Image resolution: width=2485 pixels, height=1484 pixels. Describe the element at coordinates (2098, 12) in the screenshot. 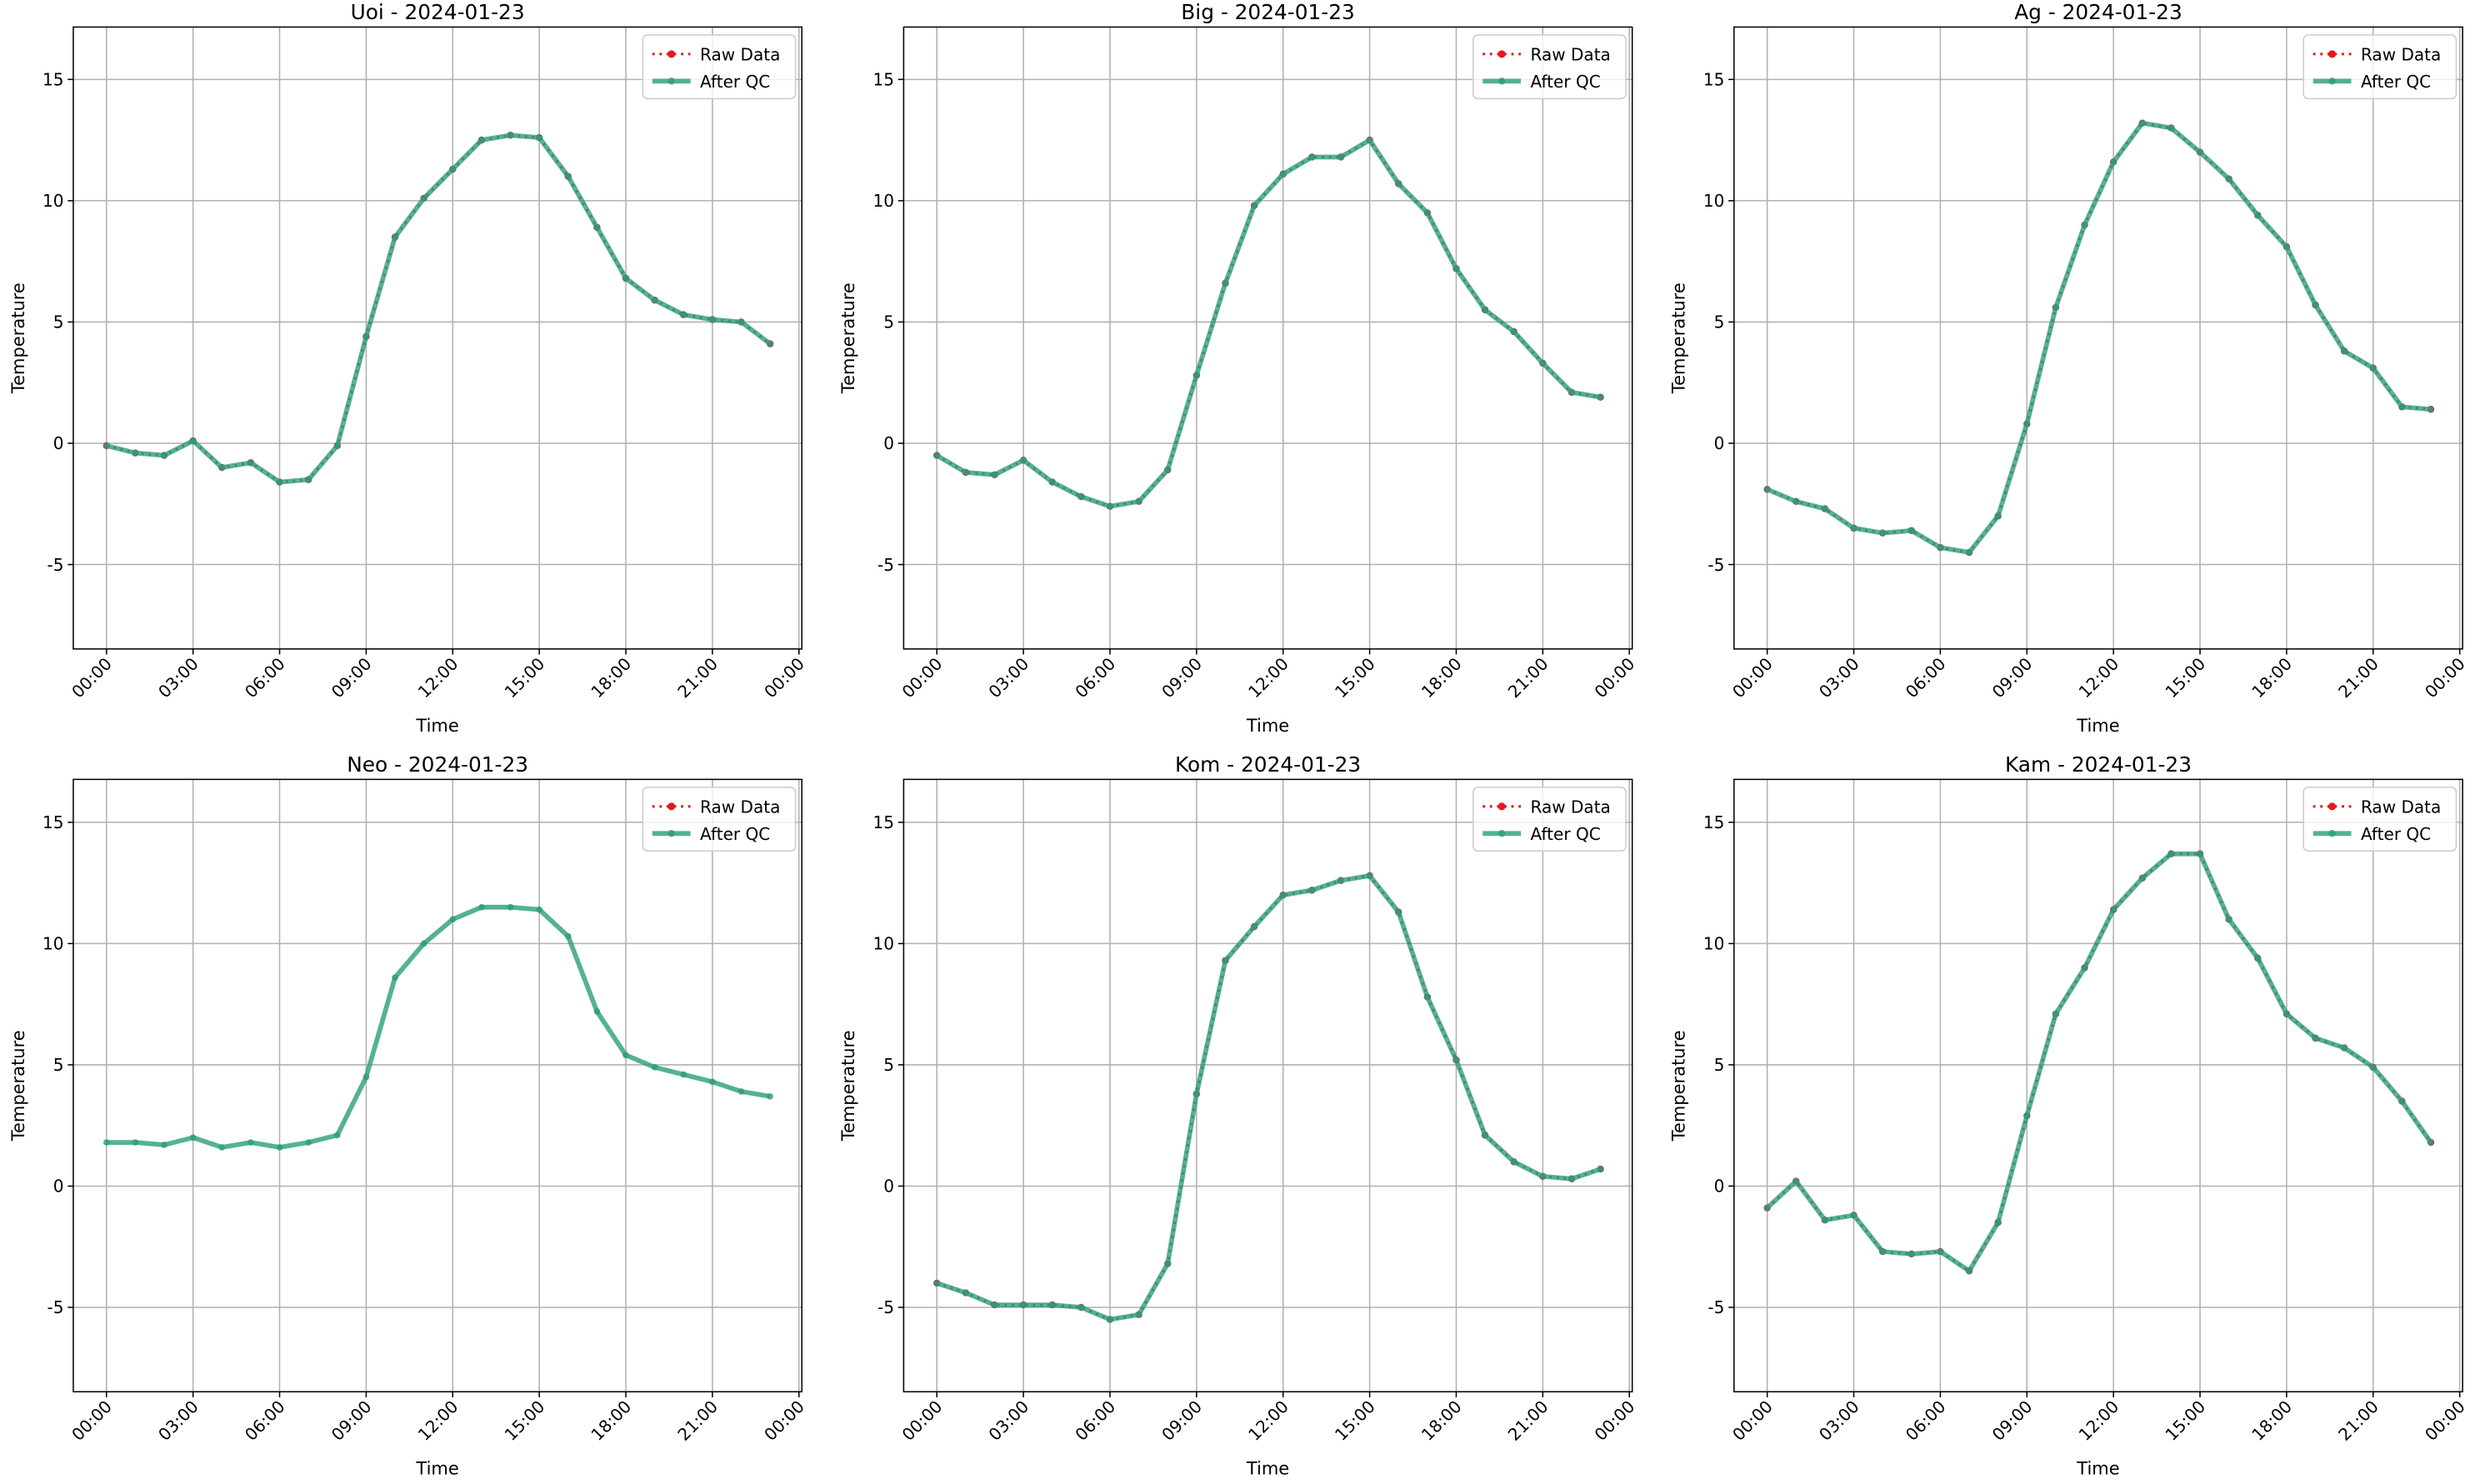

I see `chart-title: Ag - 2024-01-23` at that location.